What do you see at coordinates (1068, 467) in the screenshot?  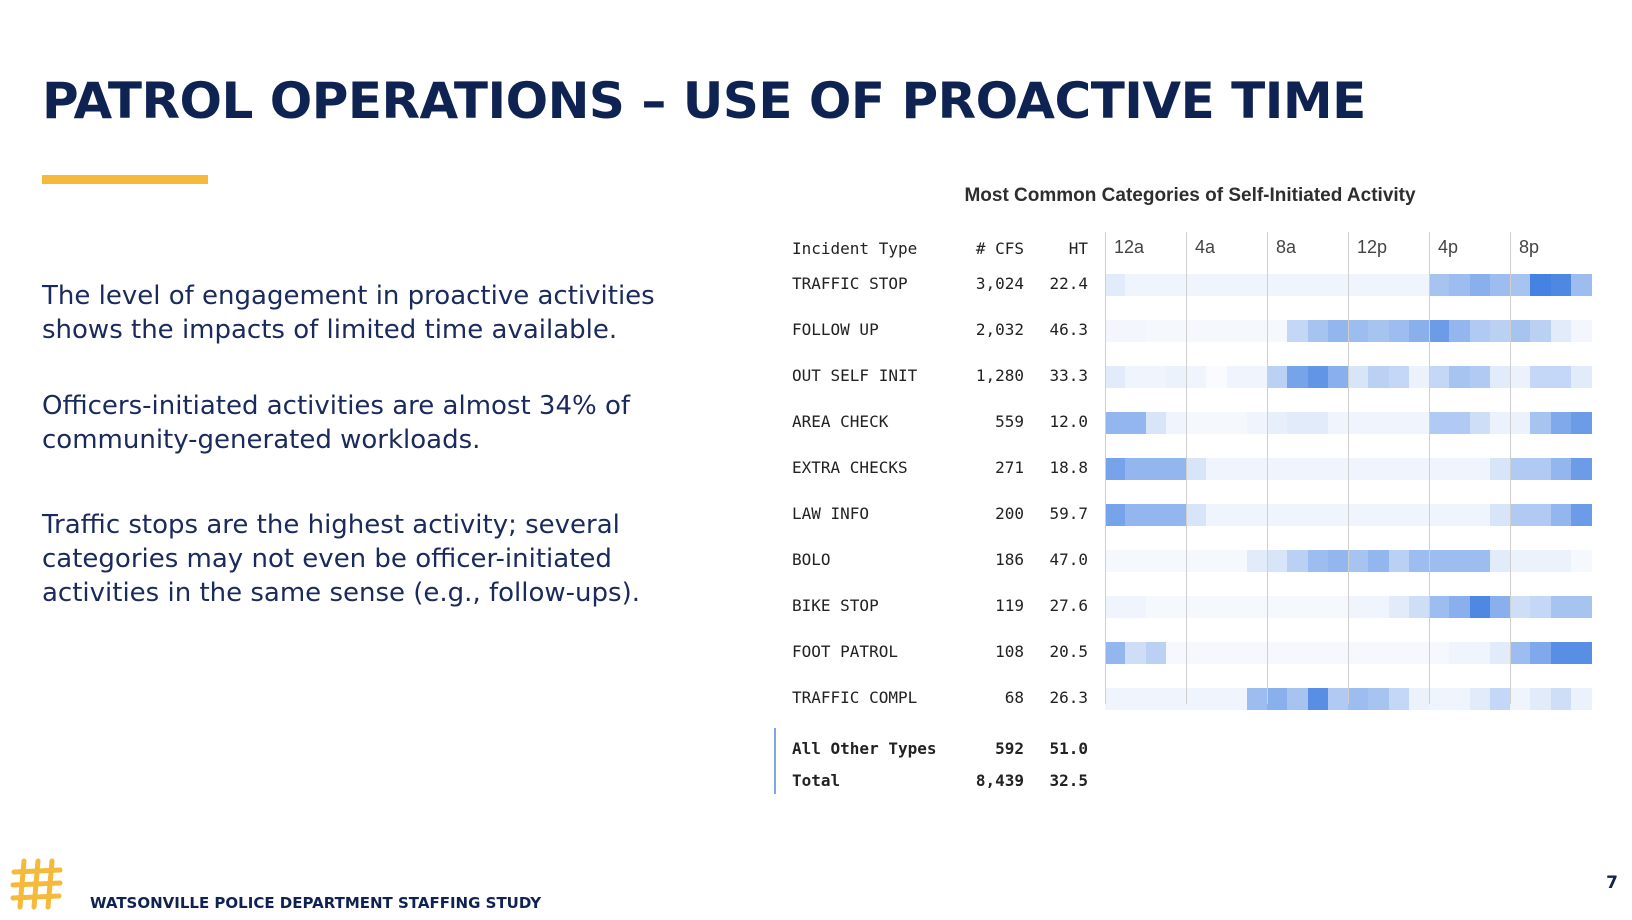 I see `row-handling-time: 18.8` at bounding box center [1068, 467].